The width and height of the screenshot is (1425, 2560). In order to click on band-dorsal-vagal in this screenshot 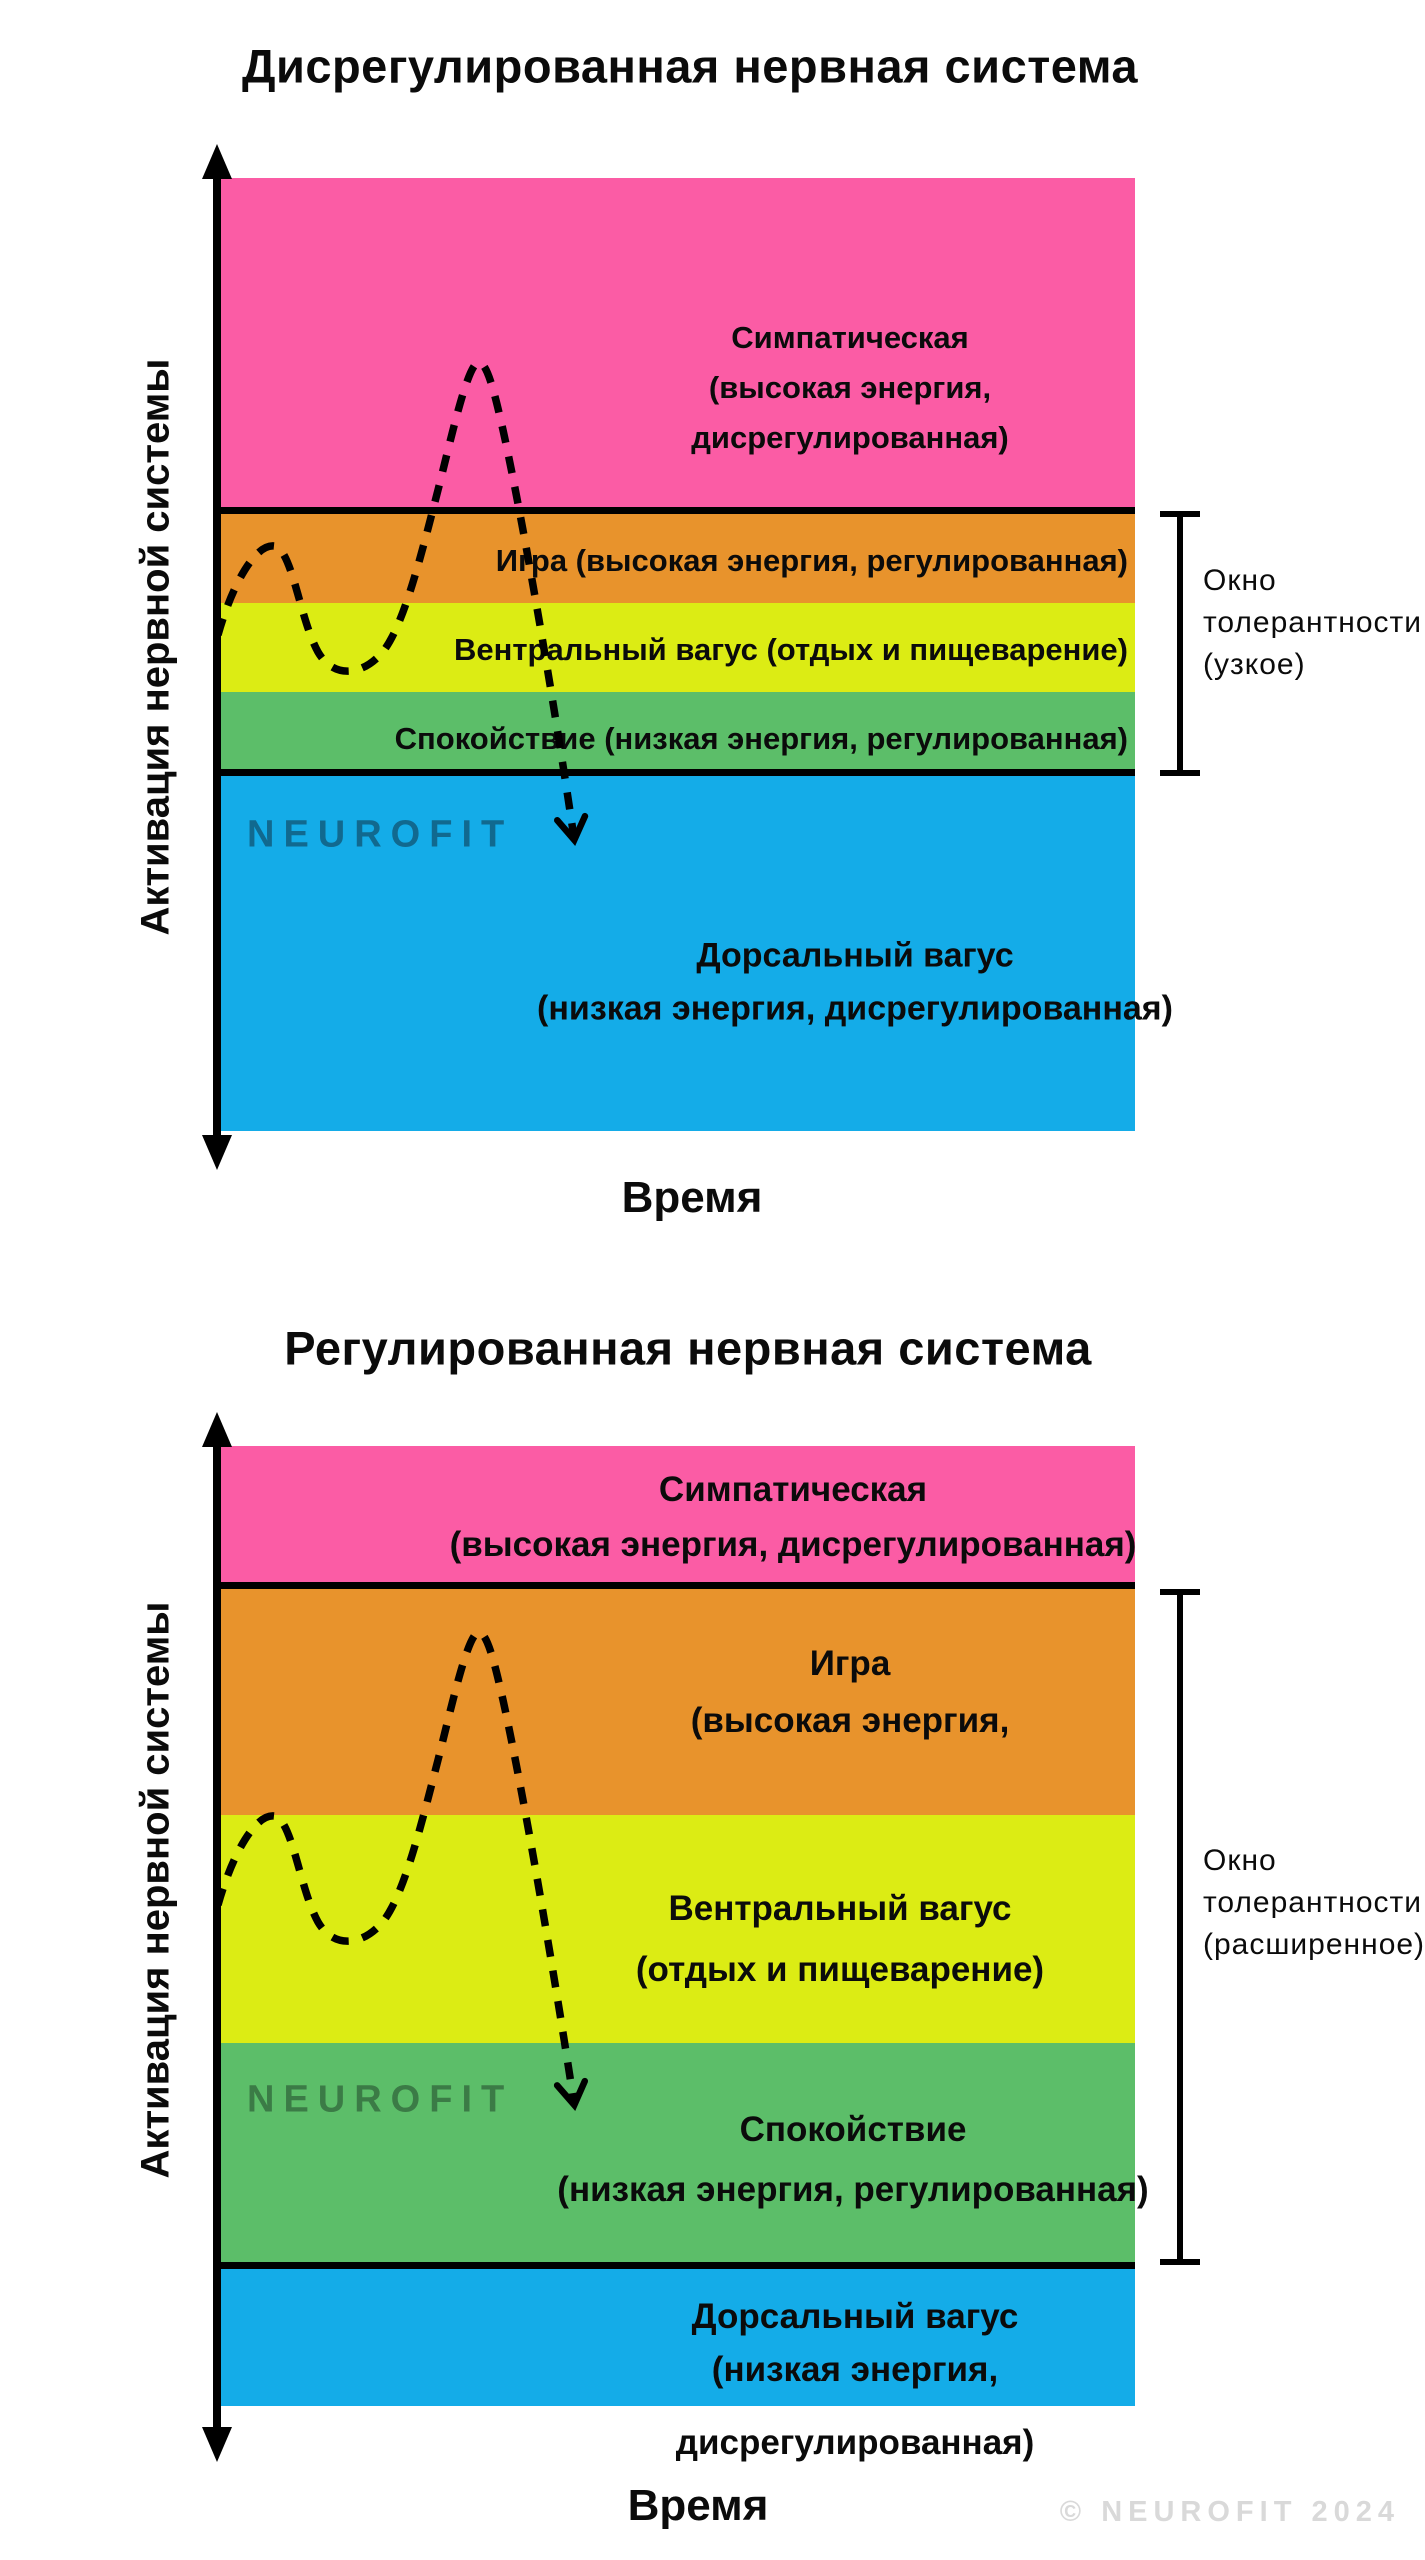, I will do `click(676, 2337)`.